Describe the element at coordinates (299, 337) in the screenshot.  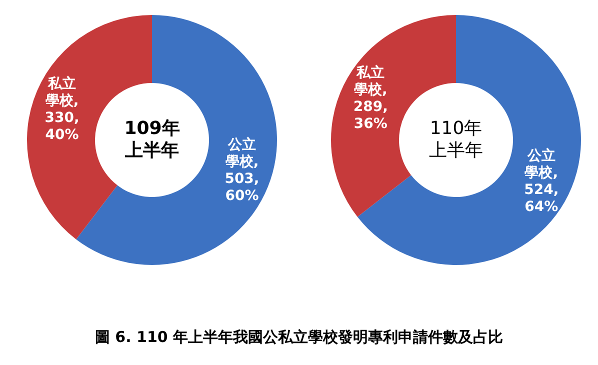
I see `caption: 圖 6. 110 年上半年我國公私立學校發明專利申請件數及占比` at that location.